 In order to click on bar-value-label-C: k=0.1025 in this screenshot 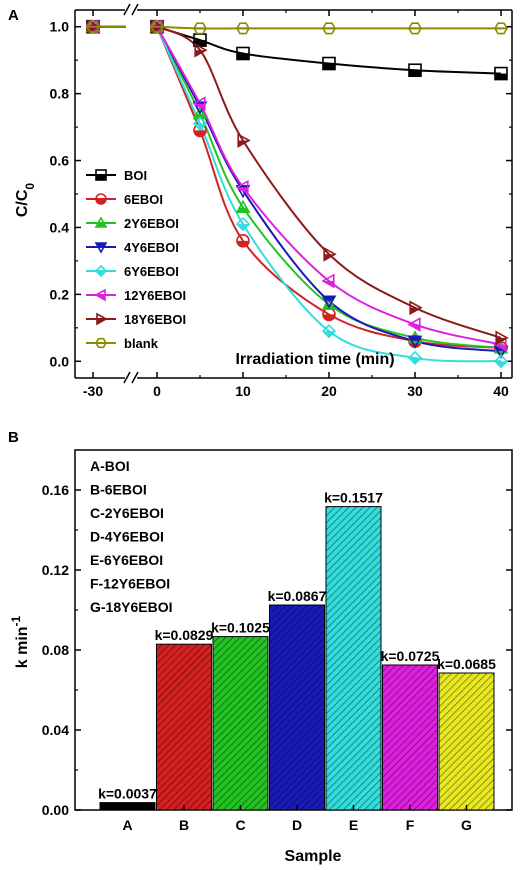, I will do `click(240, 628)`.